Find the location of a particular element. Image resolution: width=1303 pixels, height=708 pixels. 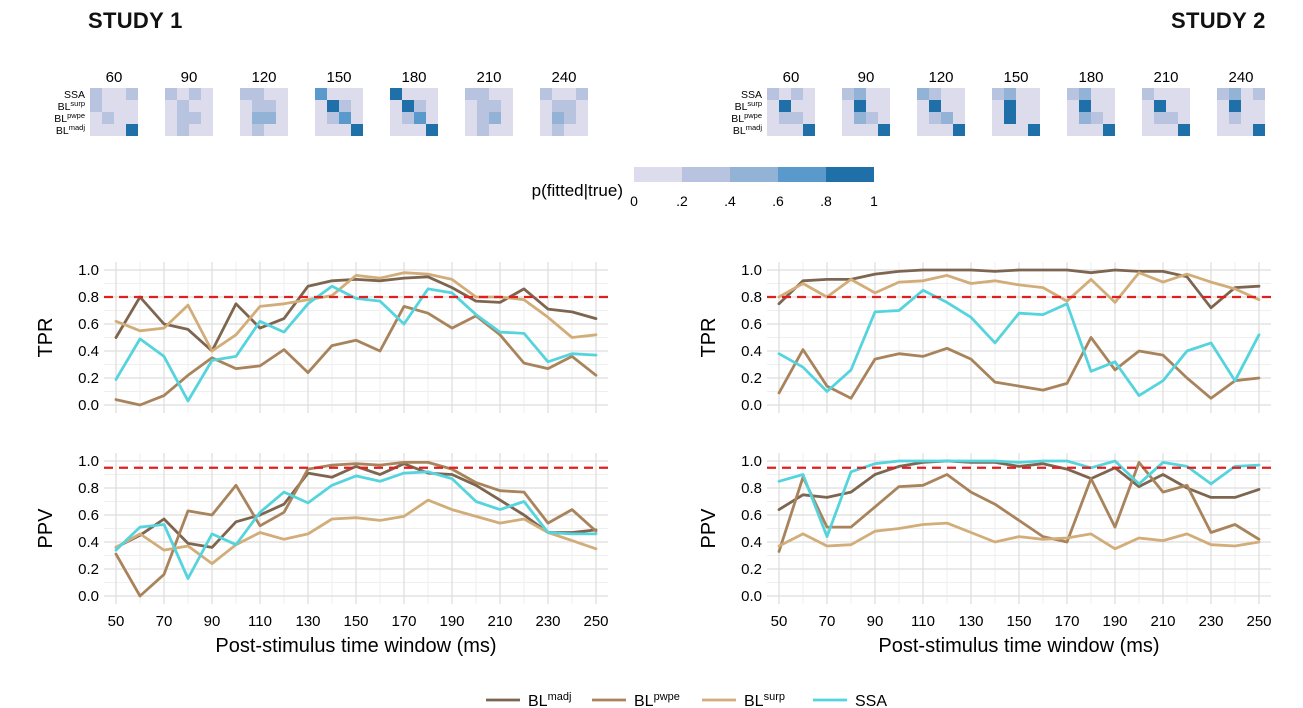

x-tick-label: 230 is located at coordinates (1210, 621).